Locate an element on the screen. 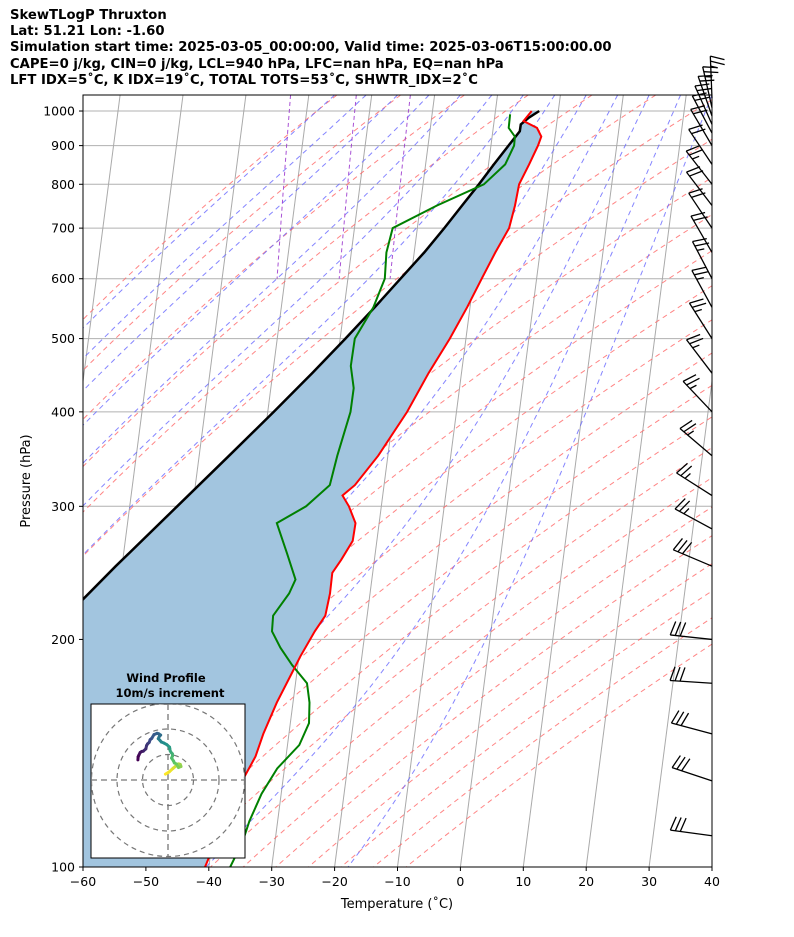  x-tick-label: 30 is located at coordinates (649, 881).